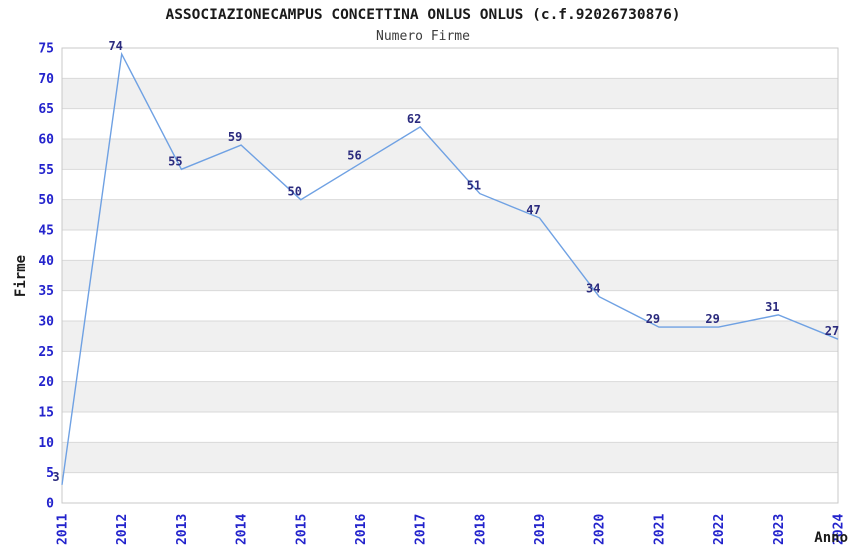 The height and width of the screenshot is (550, 850). What do you see at coordinates (659, 529) in the screenshot?
I see `x-tick-label: 2021` at bounding box center [659, 529].